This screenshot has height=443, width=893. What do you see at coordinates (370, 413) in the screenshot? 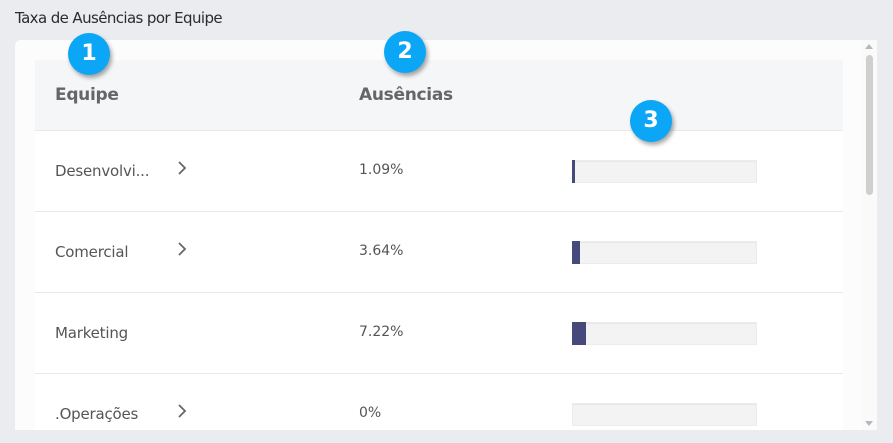
I see `absence-rate: 0%` at bounding box center [370, 413].